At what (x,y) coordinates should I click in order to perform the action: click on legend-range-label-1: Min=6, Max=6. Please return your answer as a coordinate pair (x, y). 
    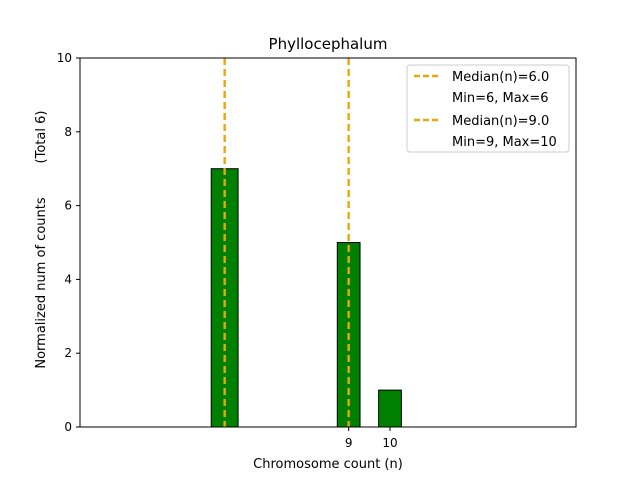
    Looking at the image, I should click on (500, 98).